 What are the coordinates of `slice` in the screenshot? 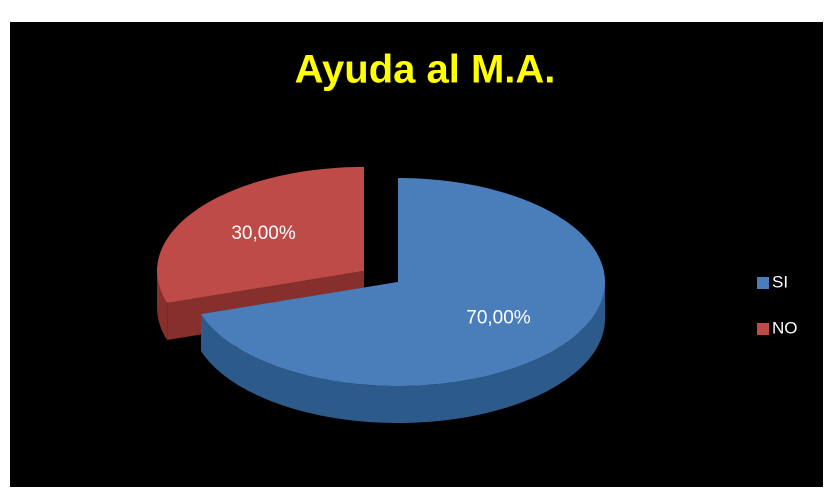 It's located at (260, 234).